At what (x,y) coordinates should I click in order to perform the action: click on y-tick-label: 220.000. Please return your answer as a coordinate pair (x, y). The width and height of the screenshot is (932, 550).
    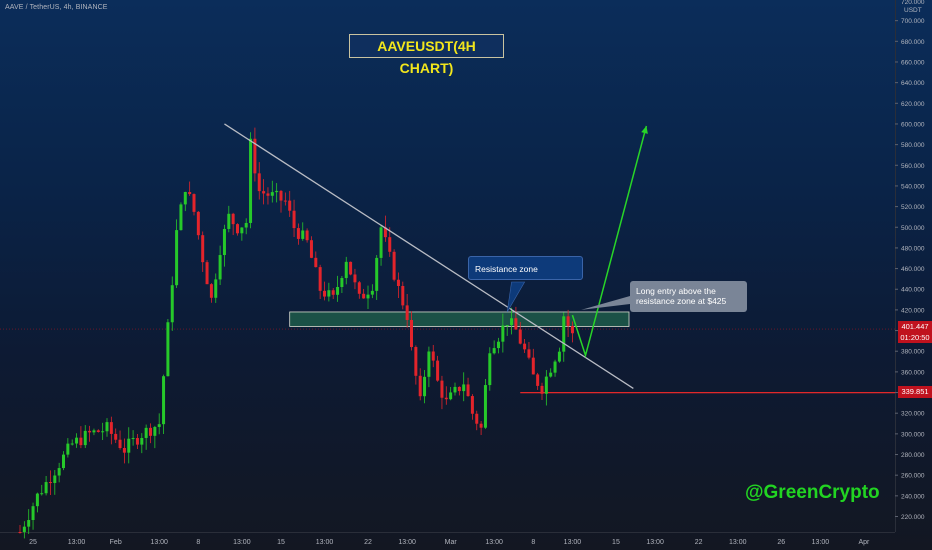
    Looking at the image, I should click on (913, 517).